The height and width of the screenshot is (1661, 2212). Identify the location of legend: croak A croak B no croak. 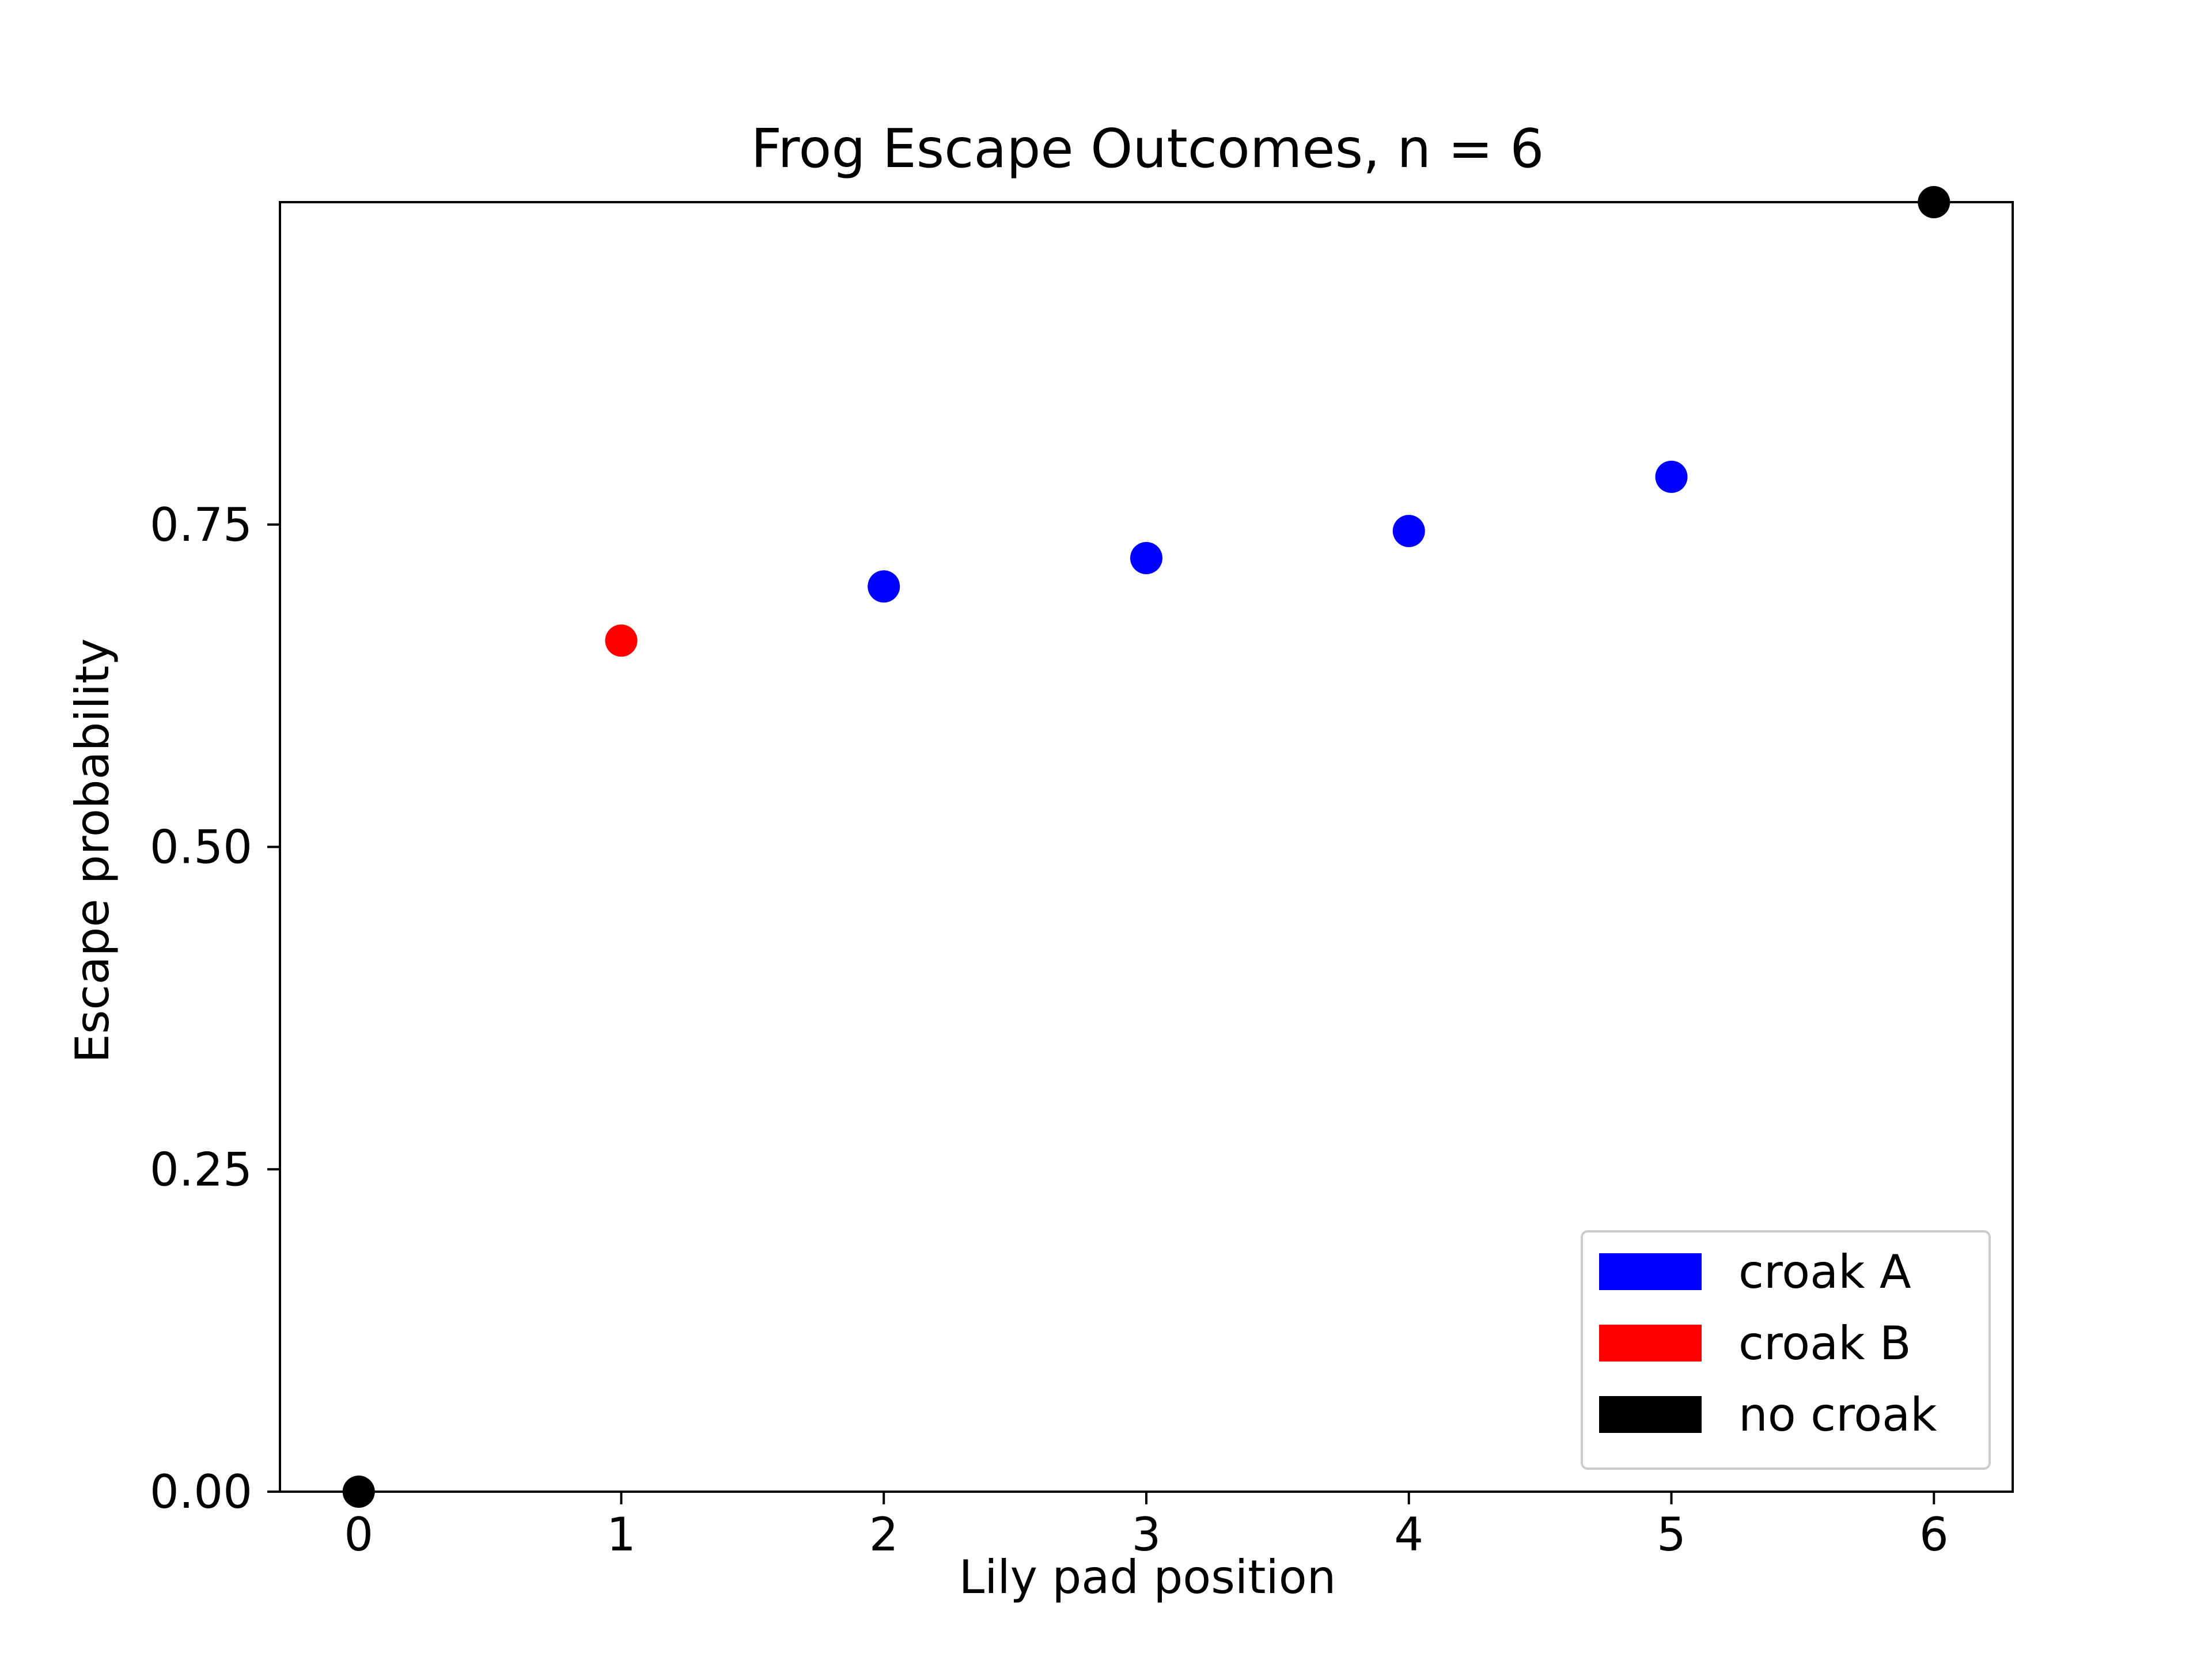
(1786, 1350).